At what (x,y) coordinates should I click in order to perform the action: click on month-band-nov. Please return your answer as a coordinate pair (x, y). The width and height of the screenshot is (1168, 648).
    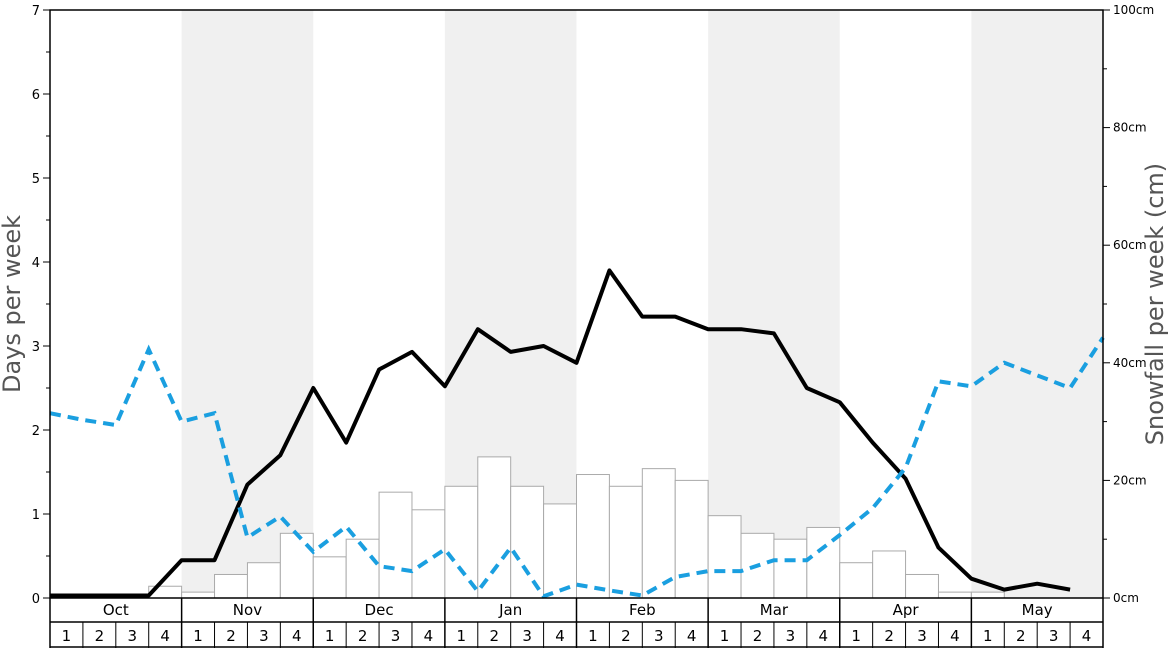
    Looking at the image, I should click on (247, 304).